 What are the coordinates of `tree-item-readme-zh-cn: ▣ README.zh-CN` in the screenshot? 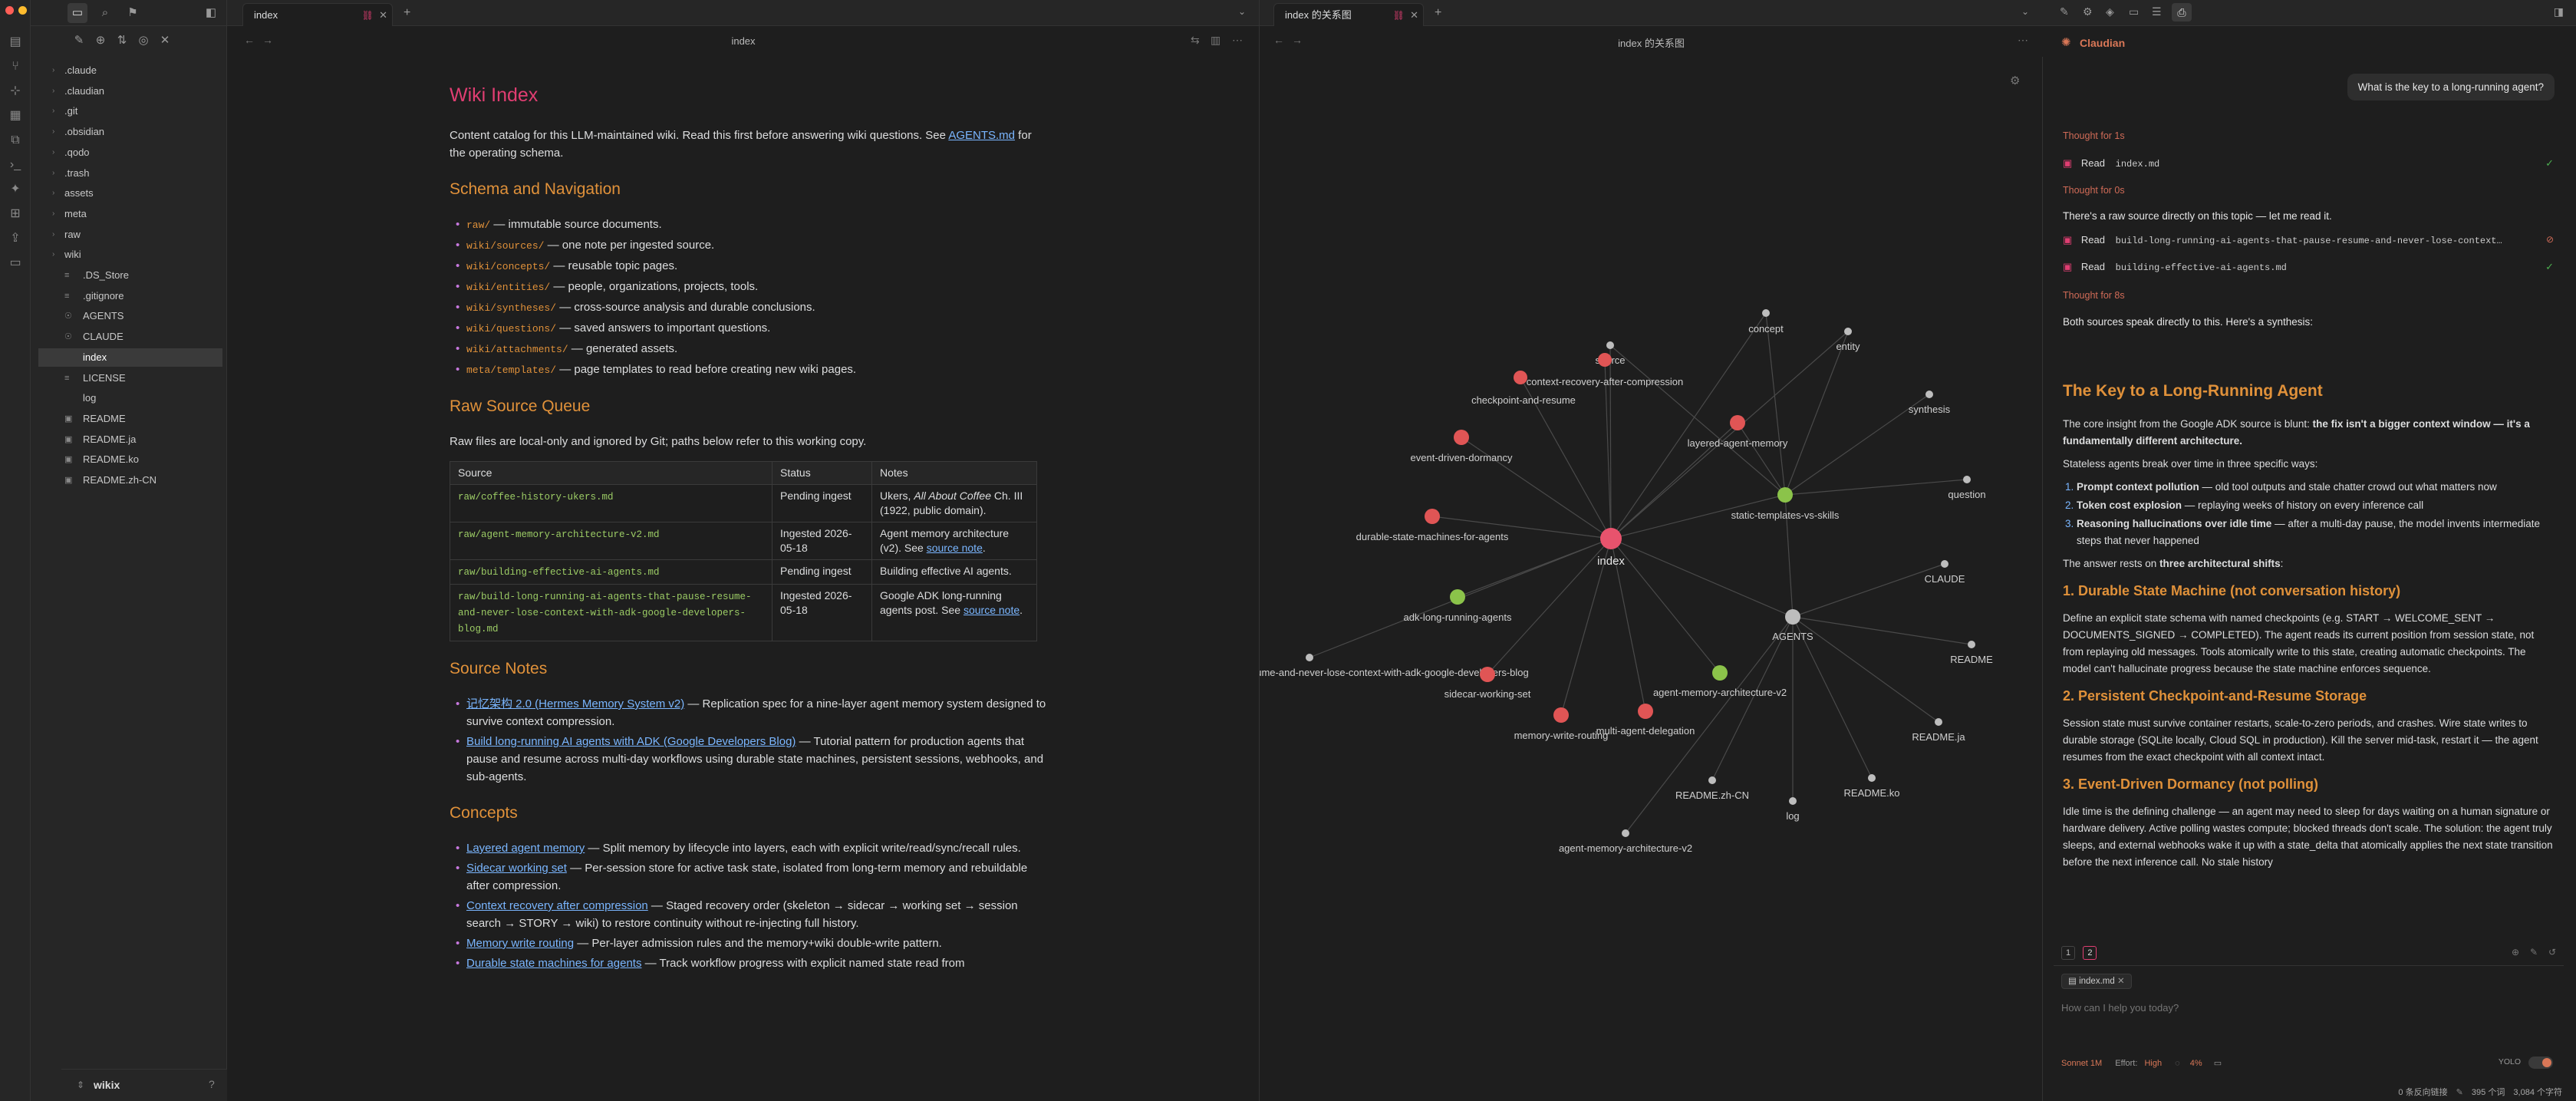 It's located at (130, 481).